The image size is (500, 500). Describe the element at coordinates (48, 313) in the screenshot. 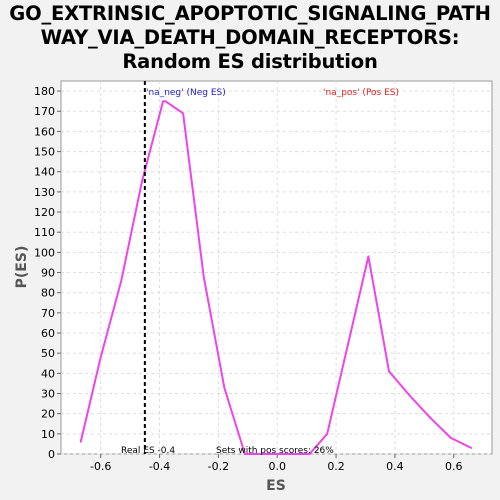

I see `y-tick-label: 70` at that location.